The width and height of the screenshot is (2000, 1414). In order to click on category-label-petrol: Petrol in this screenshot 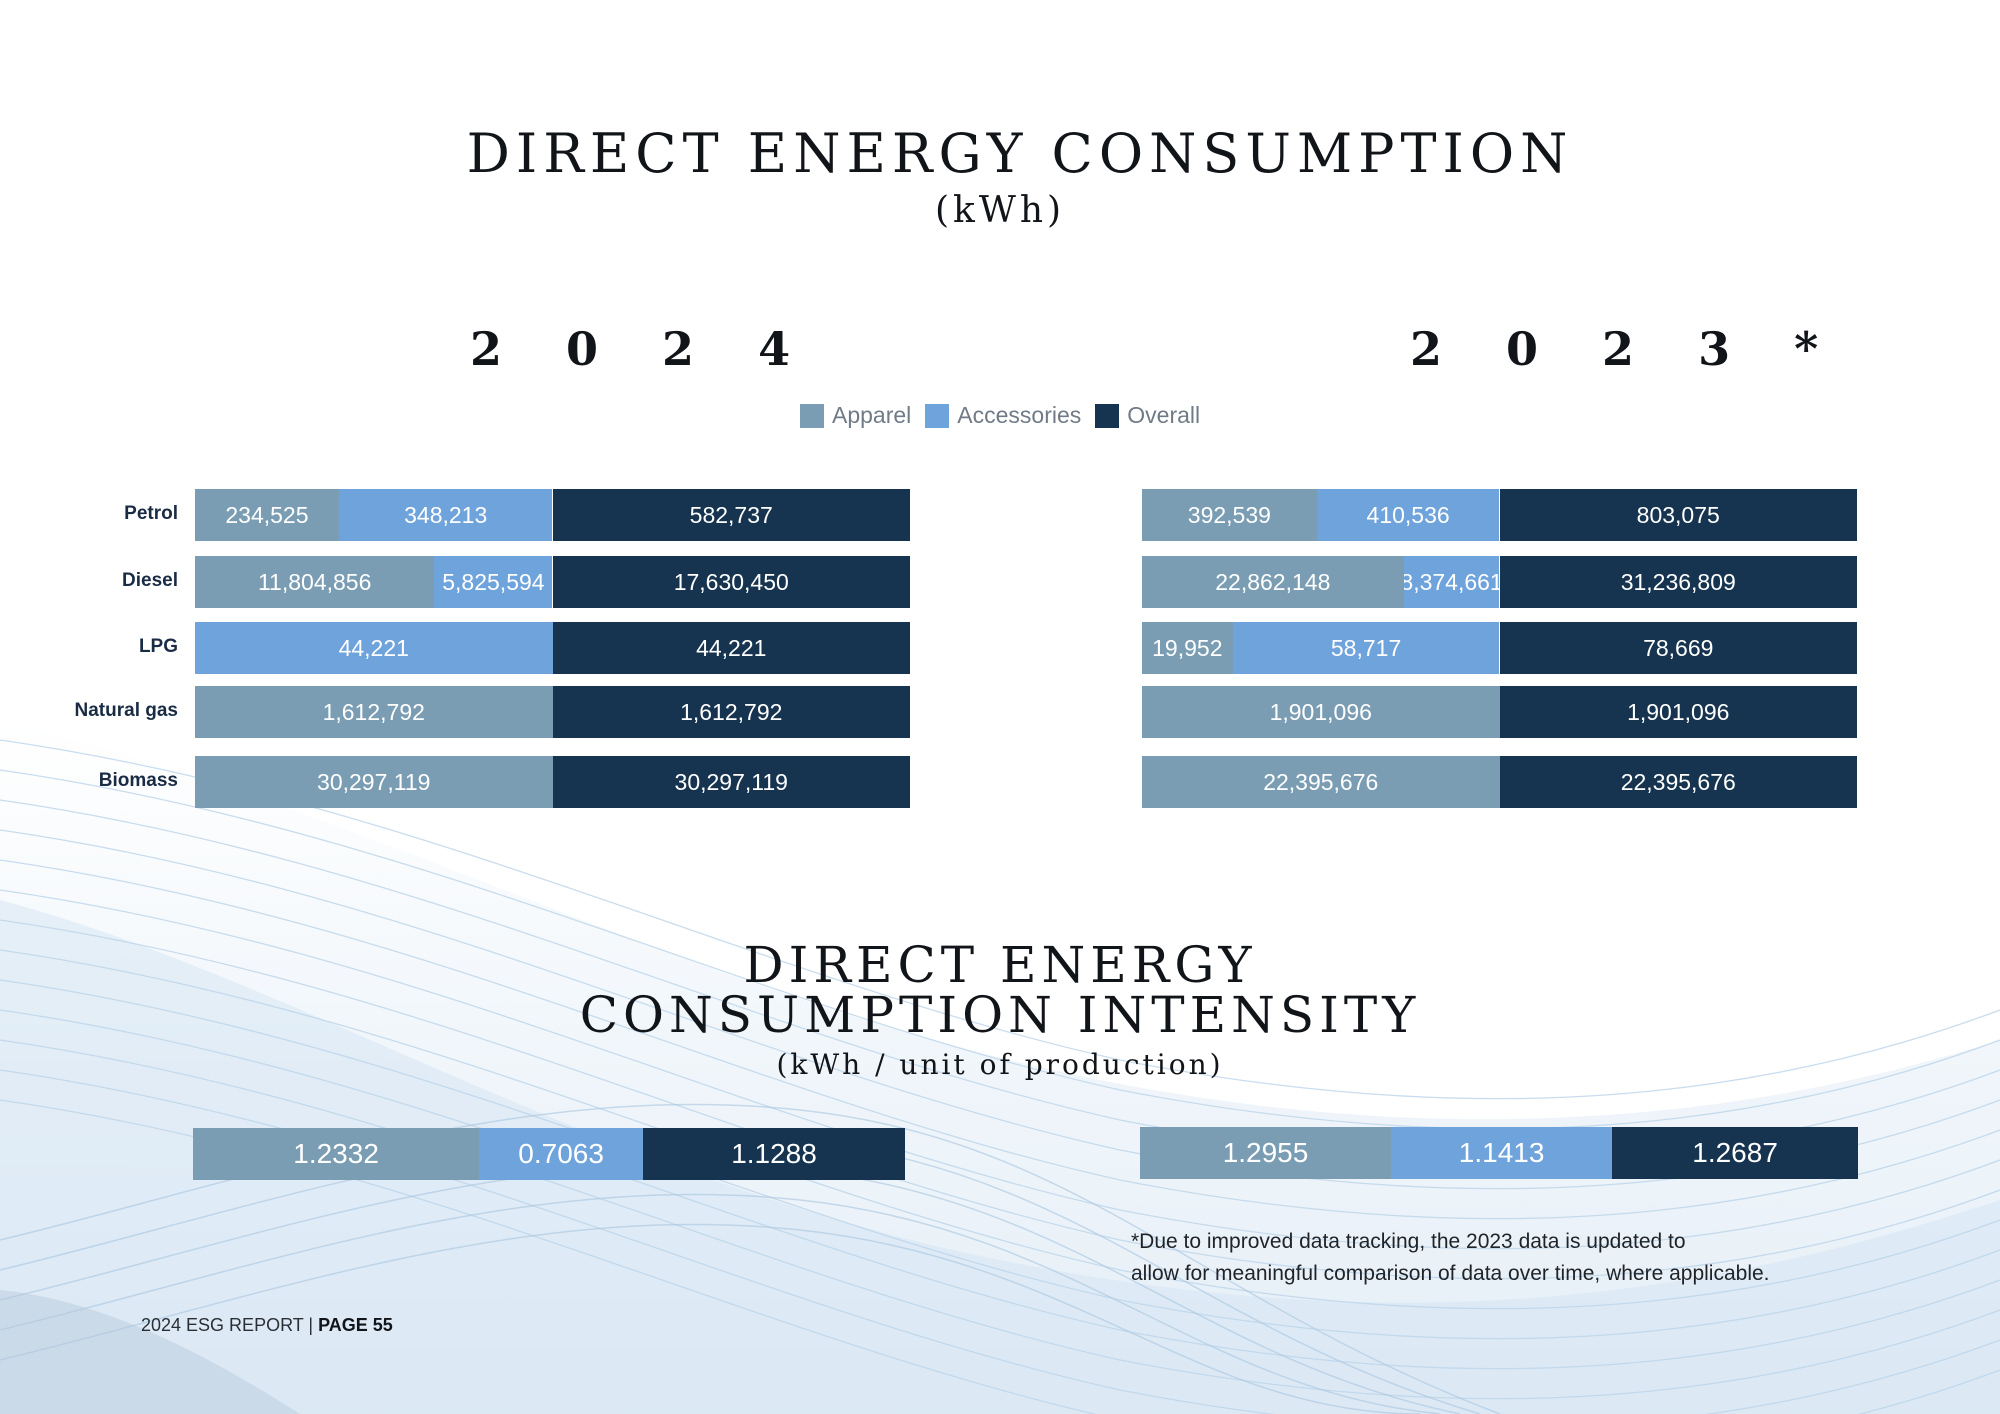, I will do `click(151, 513)`.